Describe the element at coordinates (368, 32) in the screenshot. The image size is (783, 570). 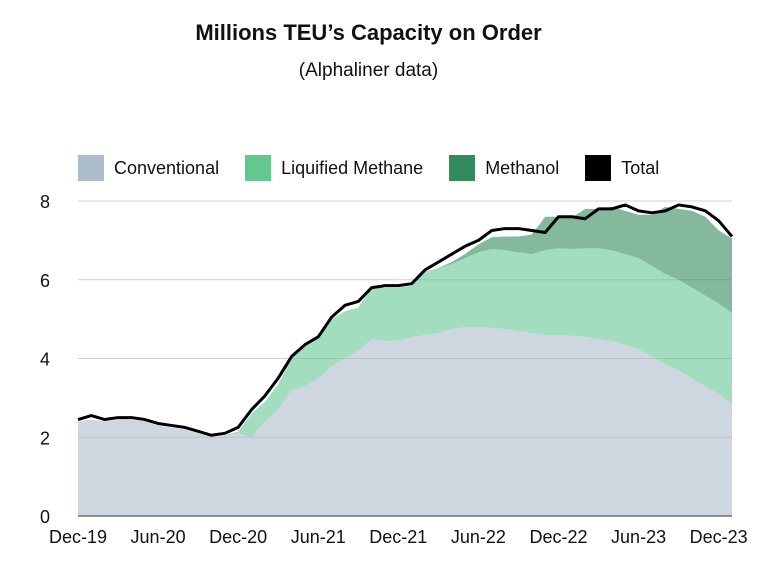
I see `chart-title: Millions TEU’s Capacity on Order` at that location.